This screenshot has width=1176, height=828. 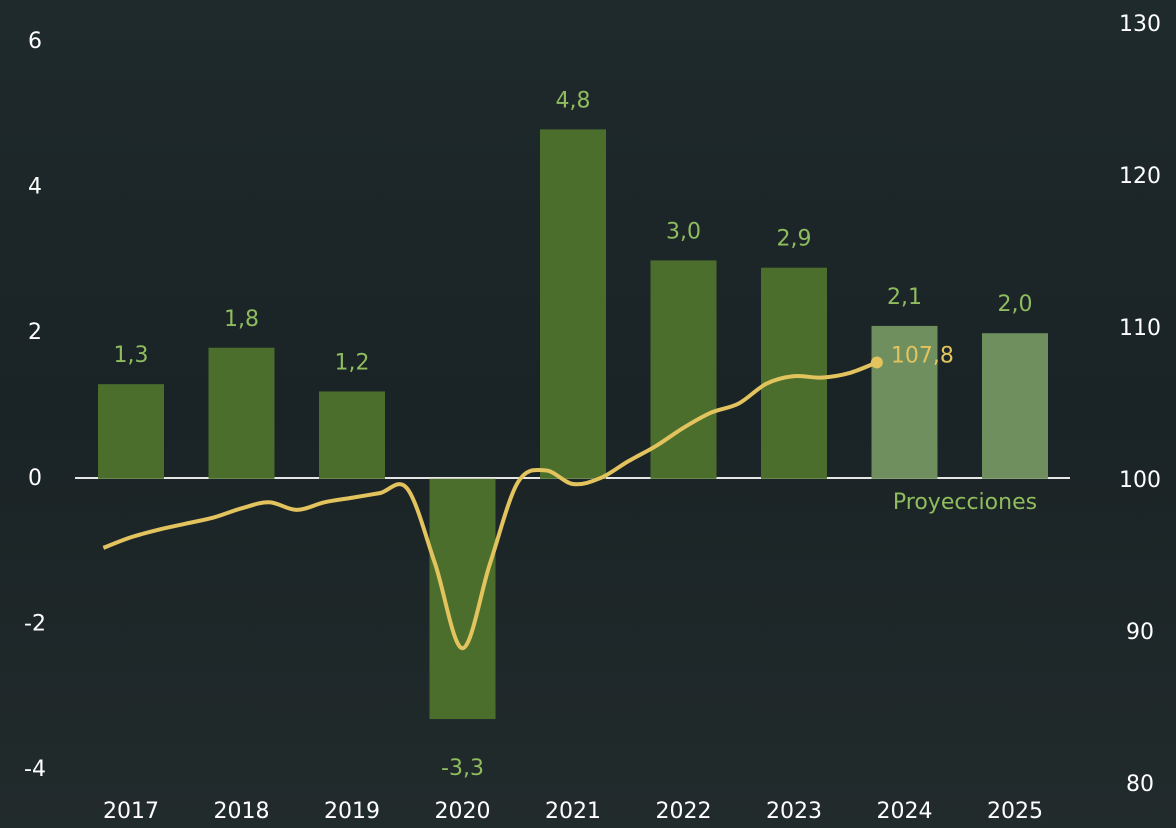 I want to click on x-tick-label: 2025, so click(x=1015, y=811).